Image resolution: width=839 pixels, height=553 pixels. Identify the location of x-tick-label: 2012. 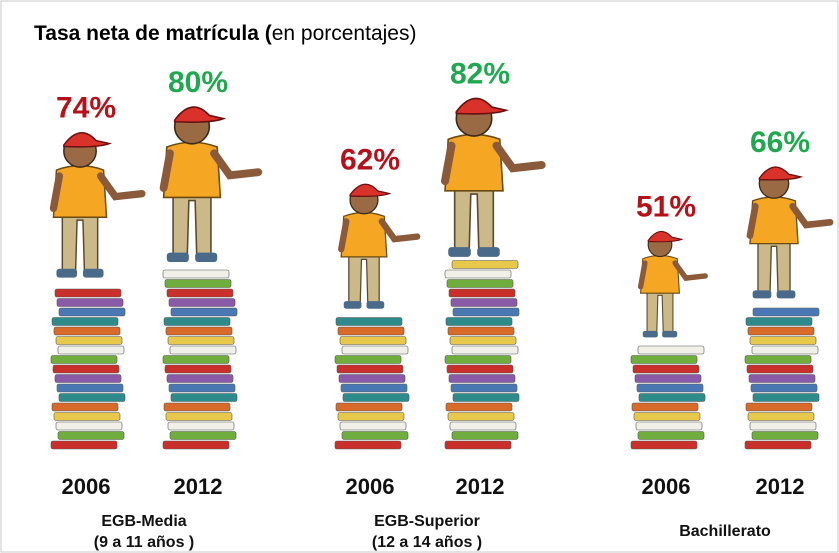
(198, 486).